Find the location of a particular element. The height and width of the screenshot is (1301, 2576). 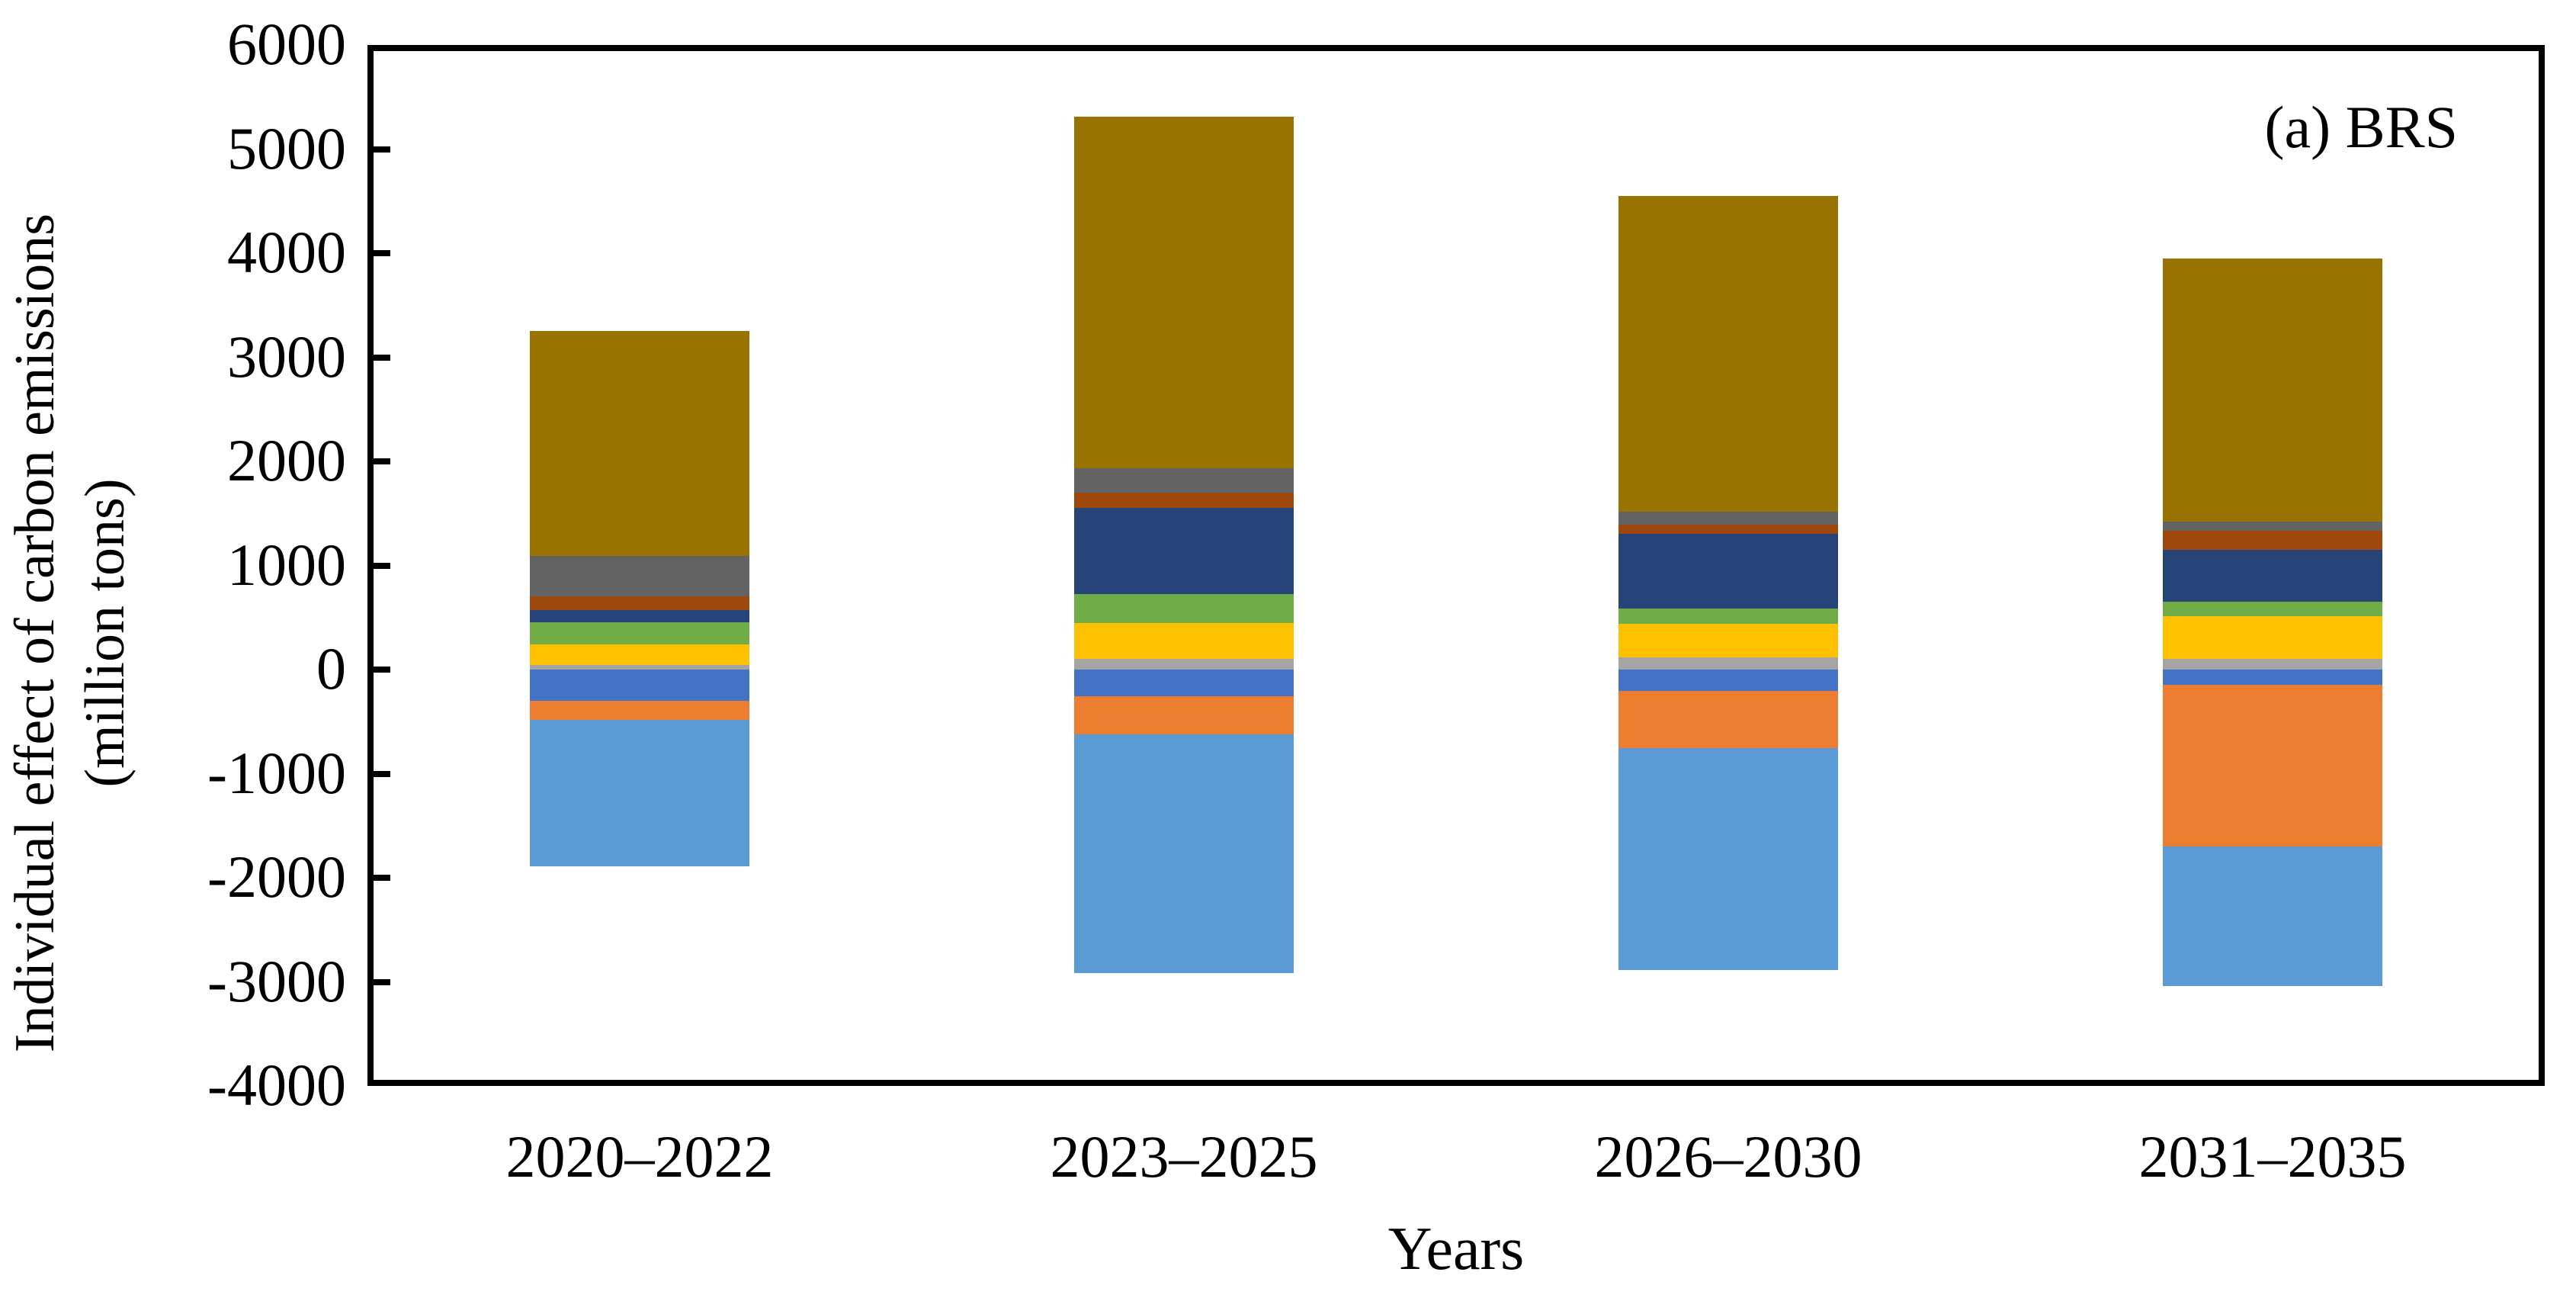

y-tick-label: 6000 is located at coordinates (286, 44).